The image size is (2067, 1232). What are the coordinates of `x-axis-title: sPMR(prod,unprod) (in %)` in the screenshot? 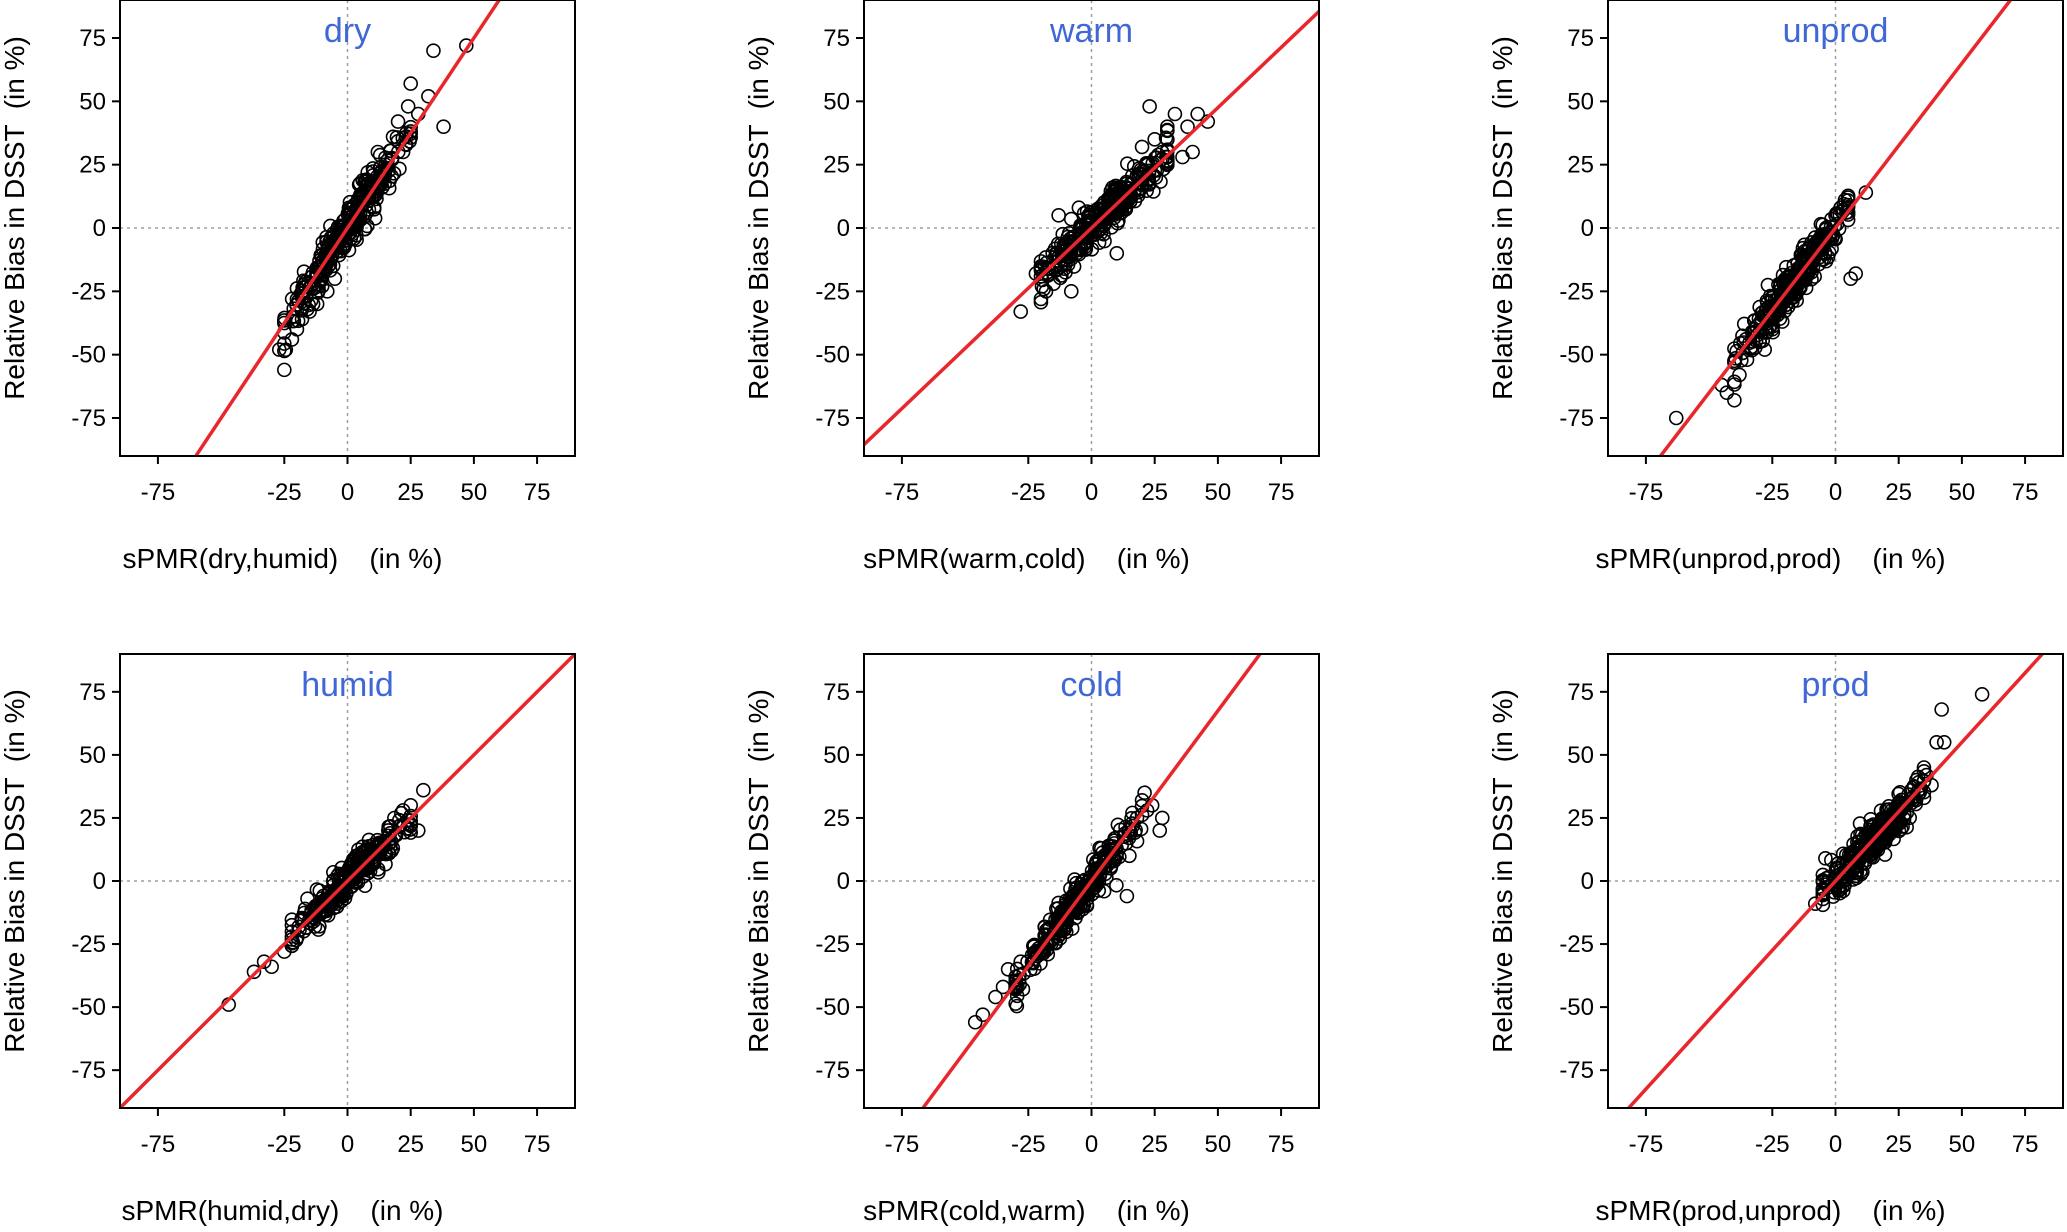 It's located at (1770, 1210).